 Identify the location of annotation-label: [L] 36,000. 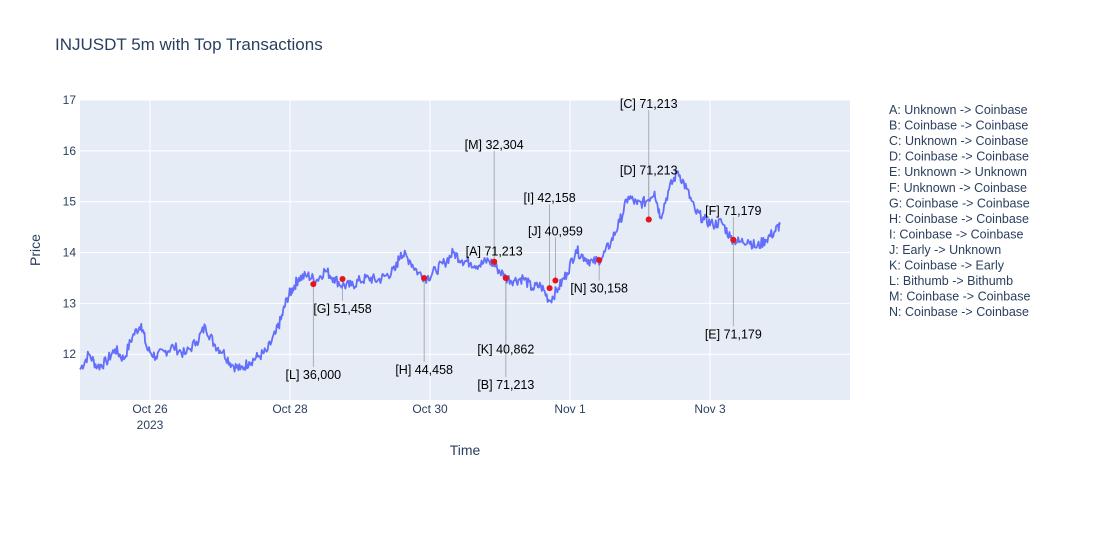
(314, 375).